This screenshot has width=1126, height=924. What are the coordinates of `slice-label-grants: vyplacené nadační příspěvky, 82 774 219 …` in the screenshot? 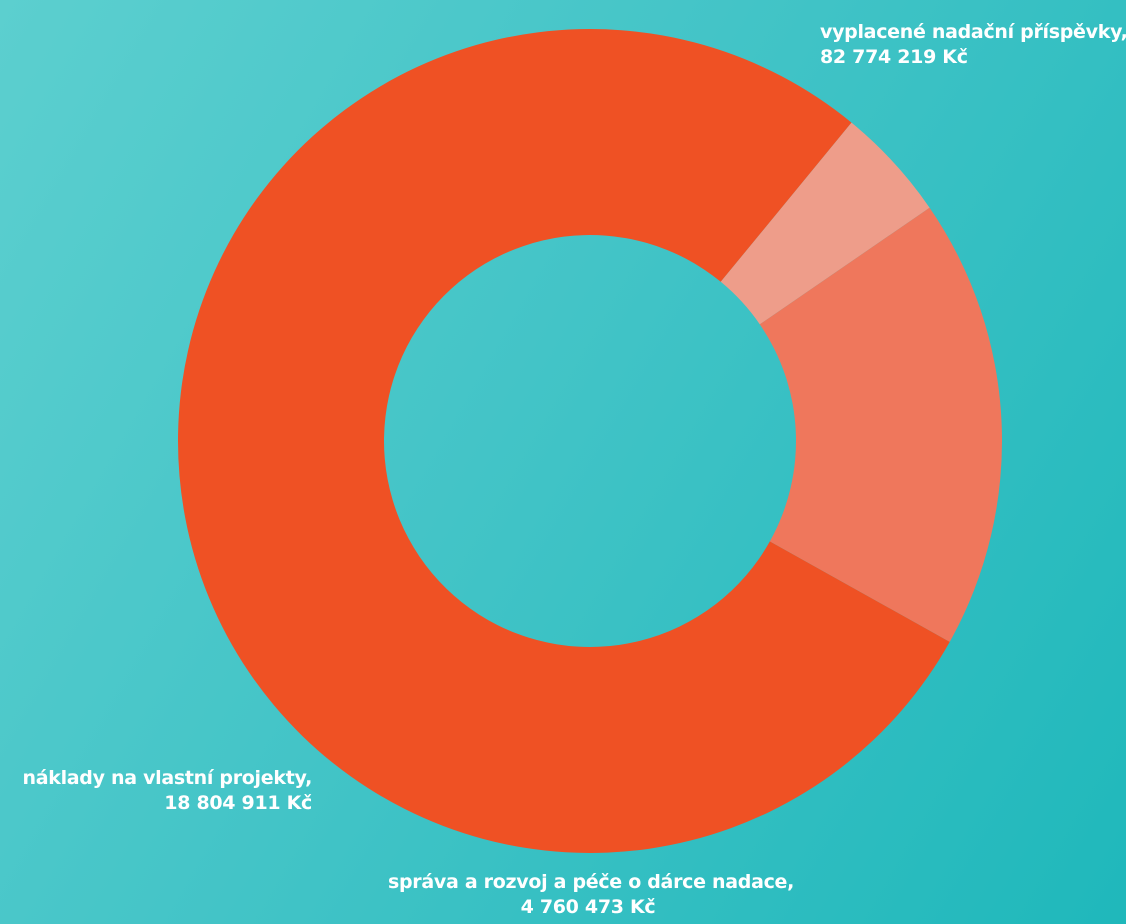 It's located at (973, 45).